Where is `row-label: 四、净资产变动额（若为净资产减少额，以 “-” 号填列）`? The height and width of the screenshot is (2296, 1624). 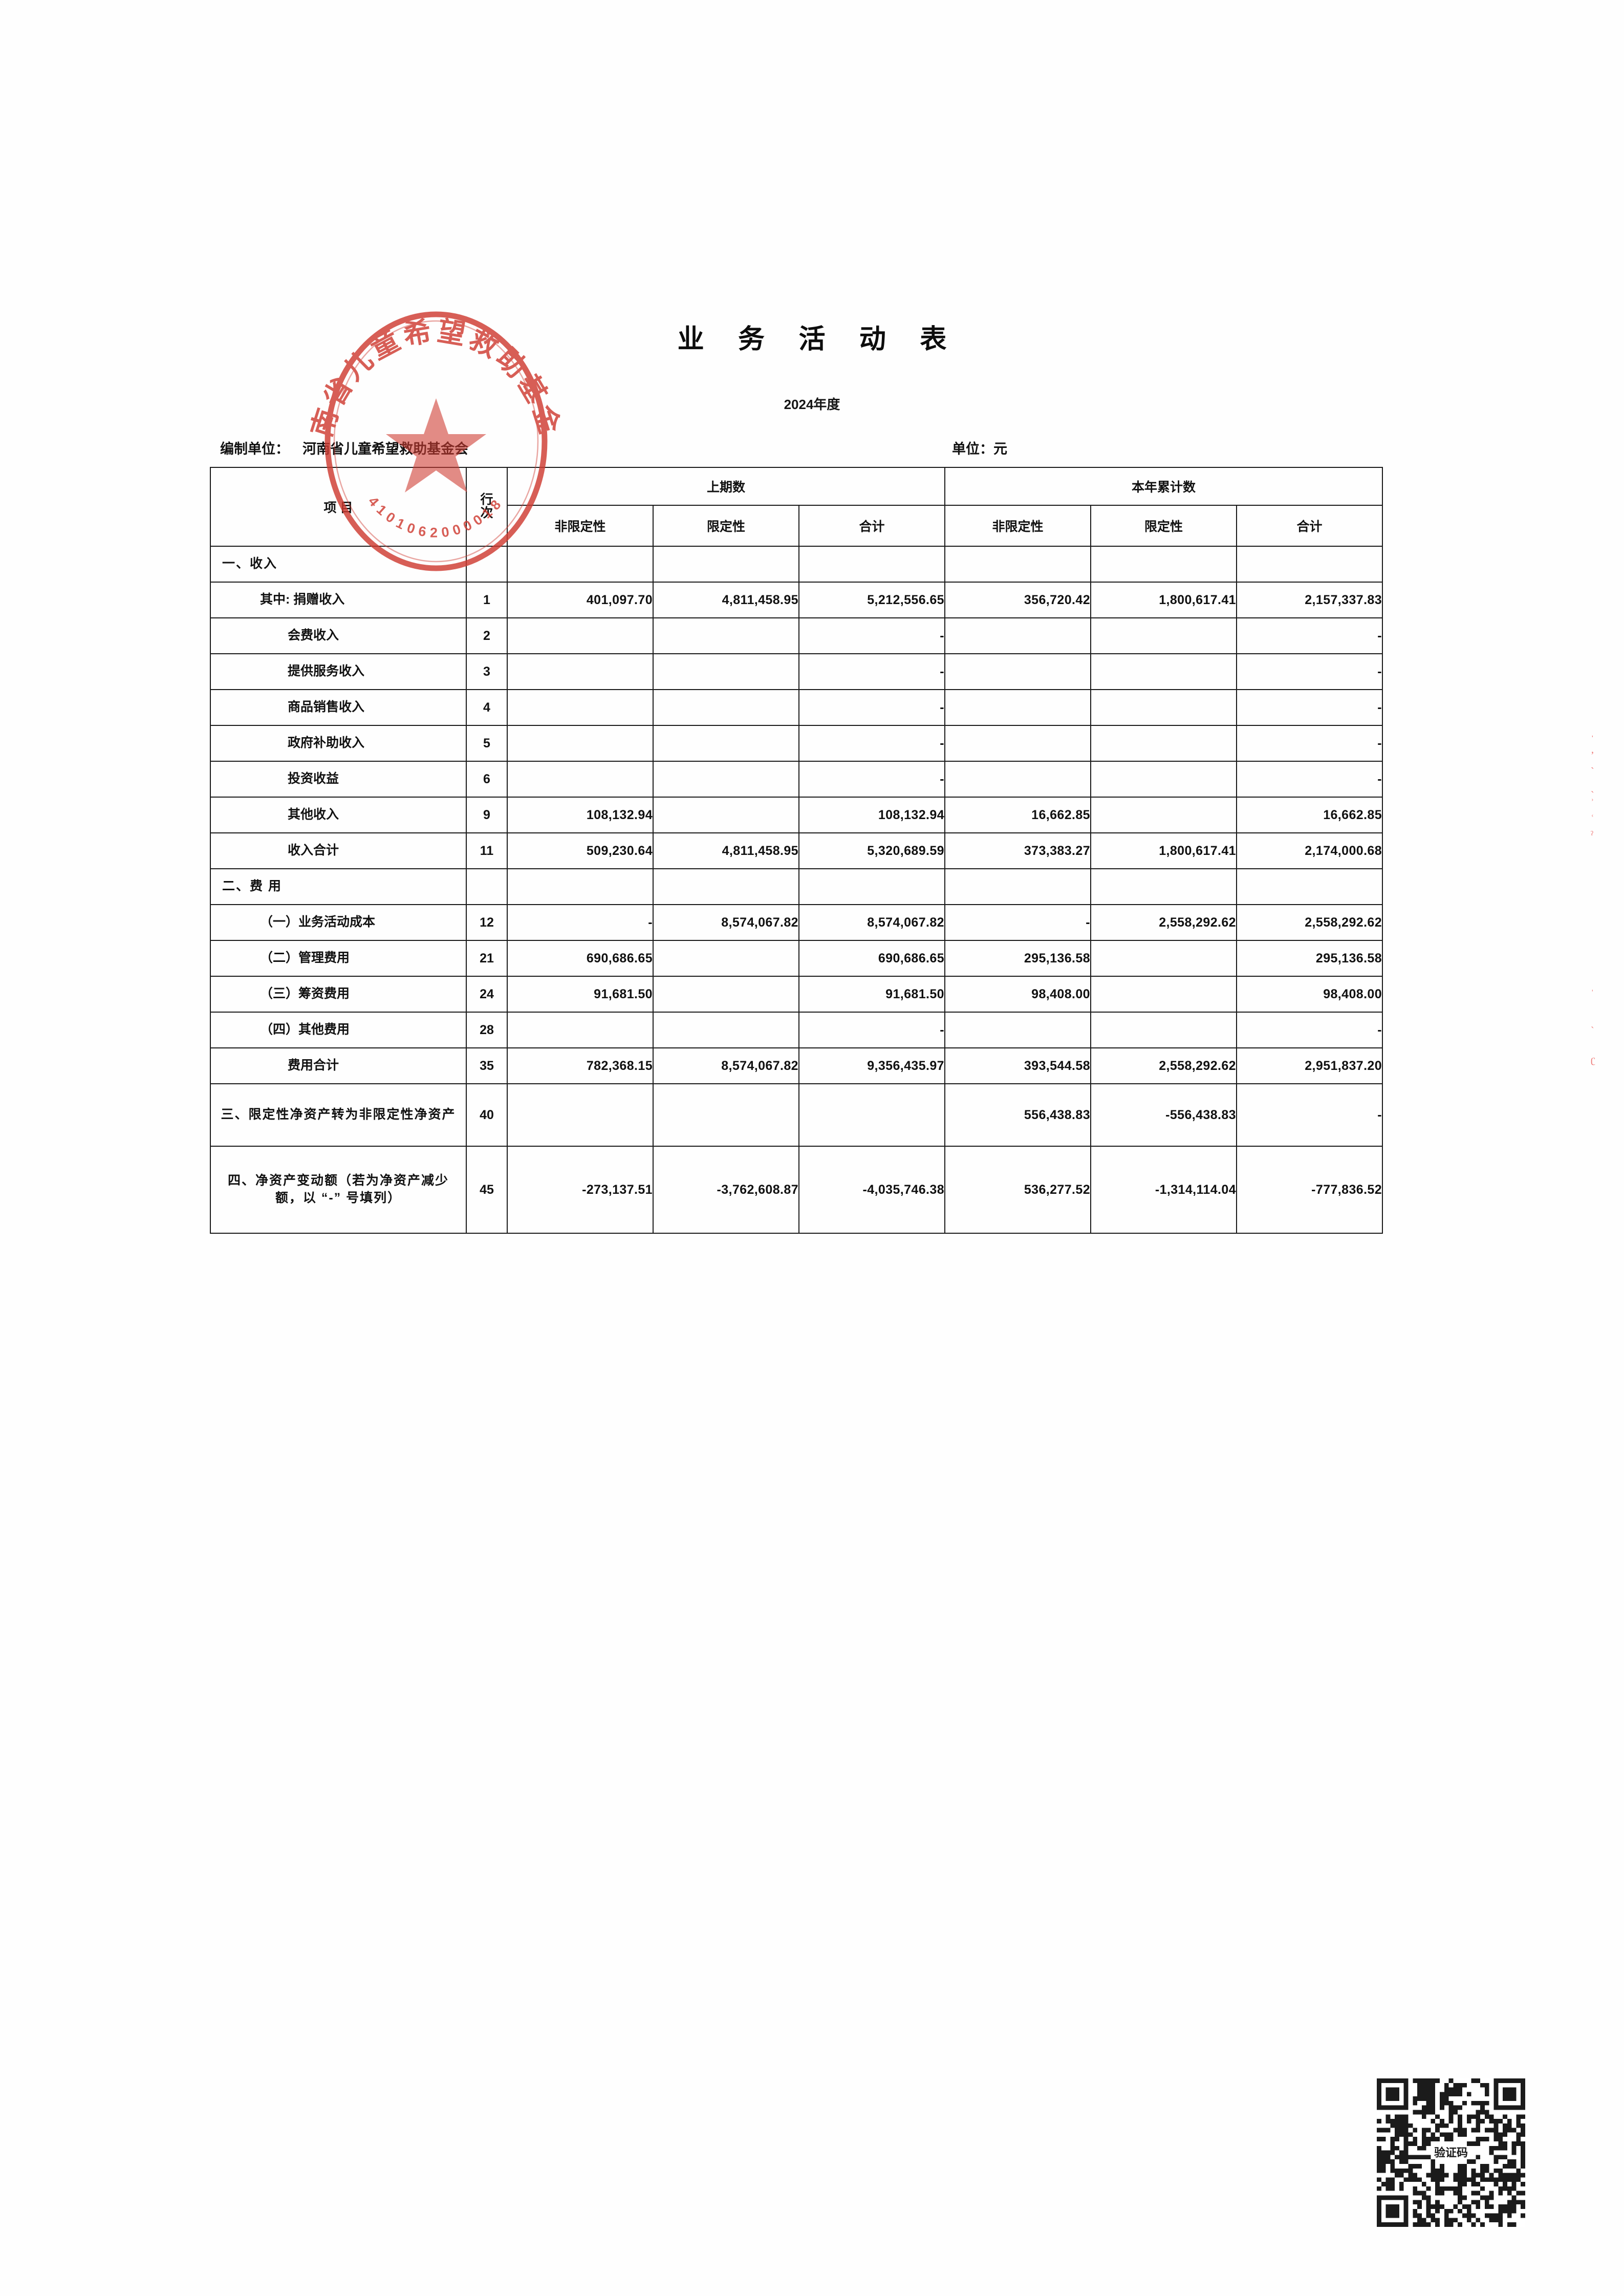 row-label: 四、净资产变动额（若为净资产减少额，以 “-” 号填列） is located at coordinates (338, 1190).